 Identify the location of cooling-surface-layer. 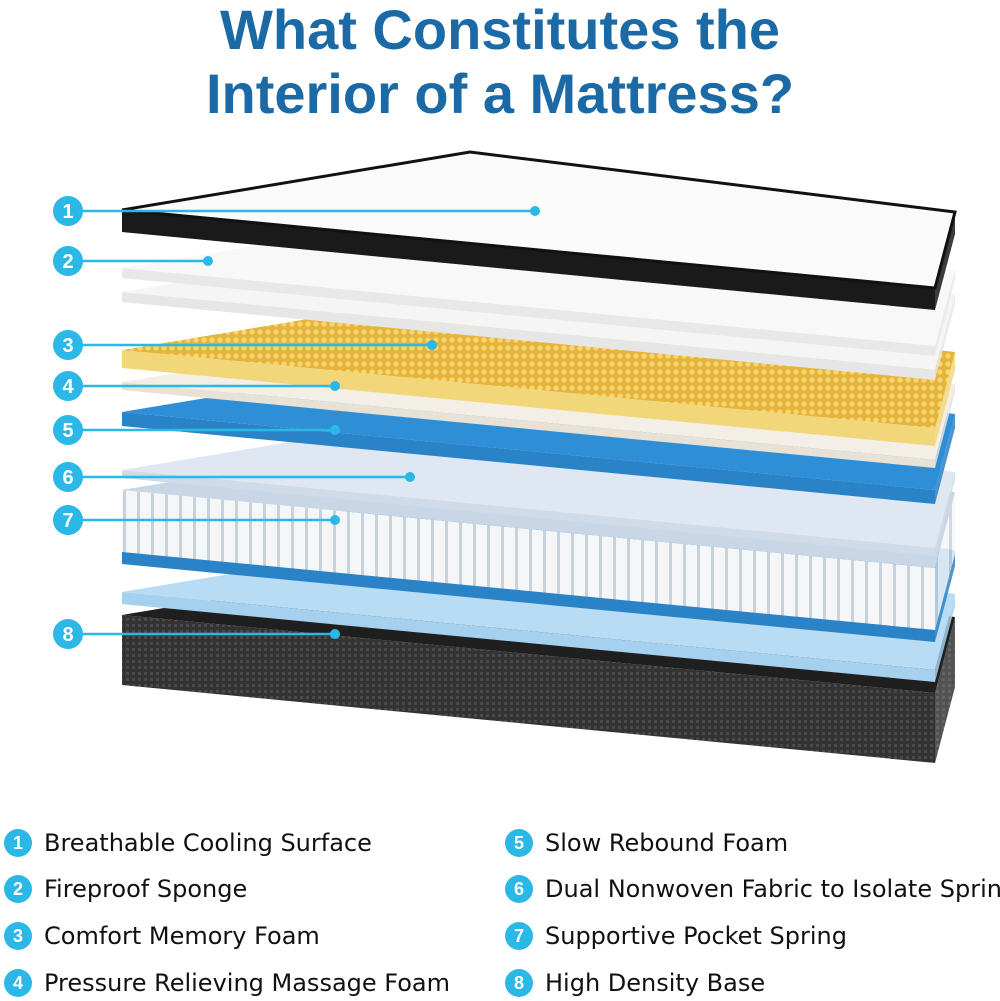
(539, 230).